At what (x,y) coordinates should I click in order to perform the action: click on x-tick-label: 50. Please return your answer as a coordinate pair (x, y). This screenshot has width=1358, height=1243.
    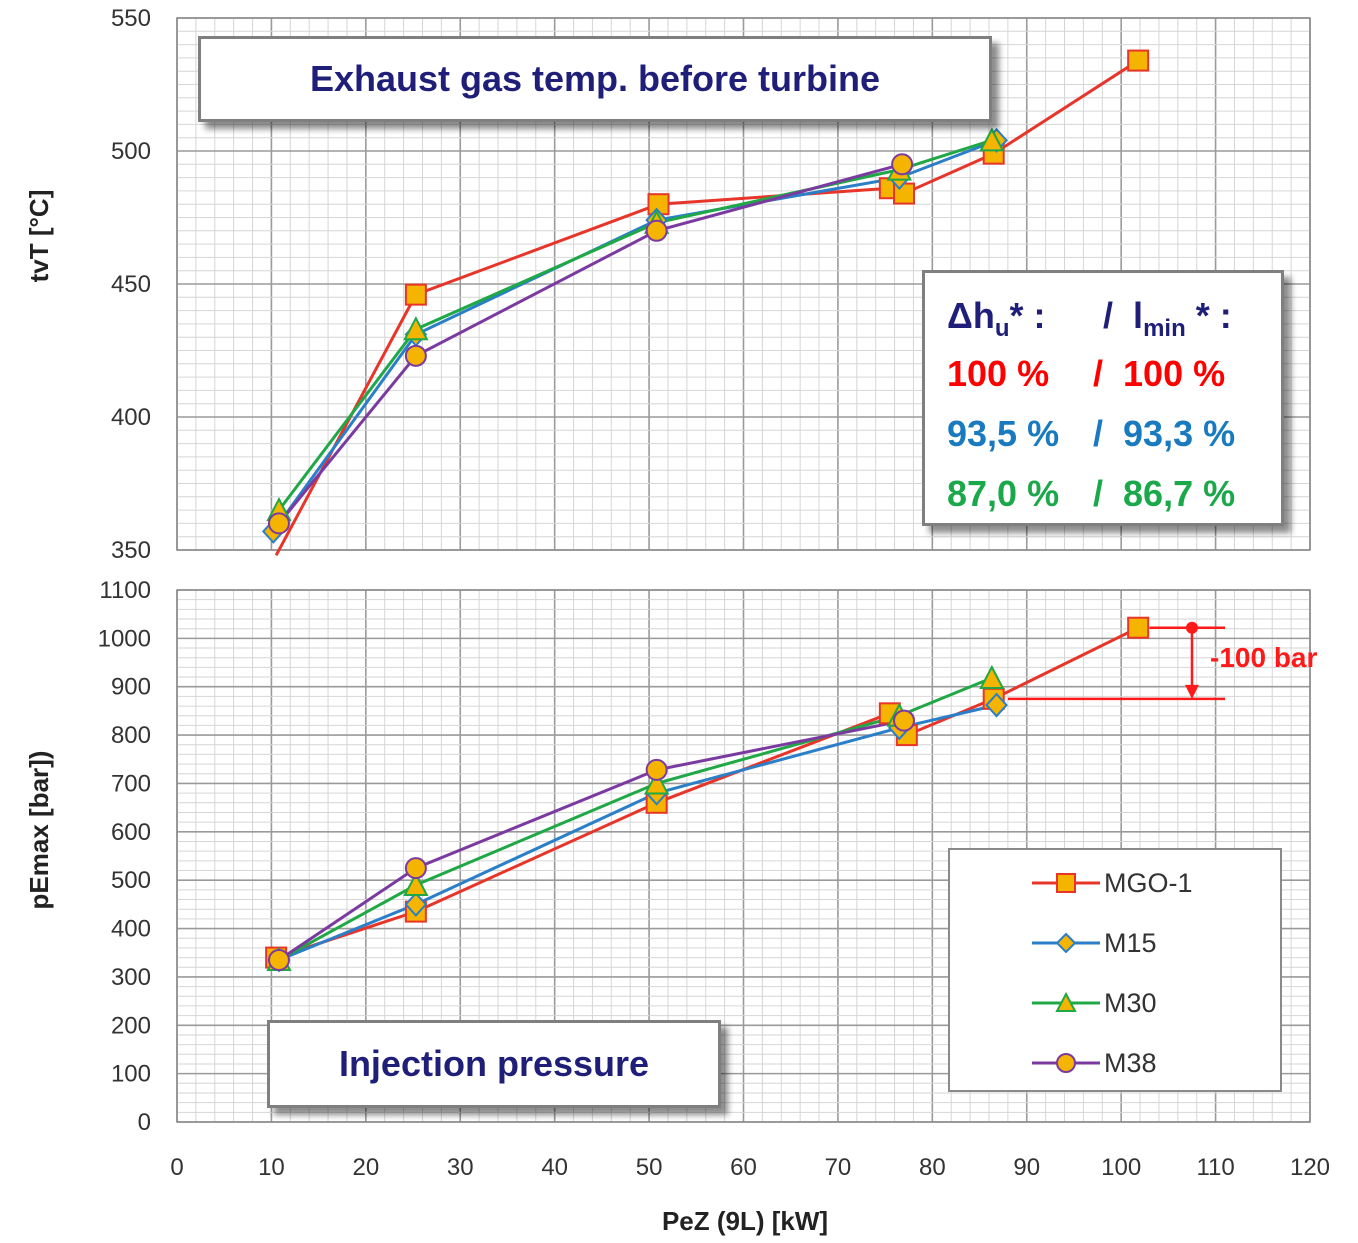
    Looking at the image, I should click on (649, 1167).